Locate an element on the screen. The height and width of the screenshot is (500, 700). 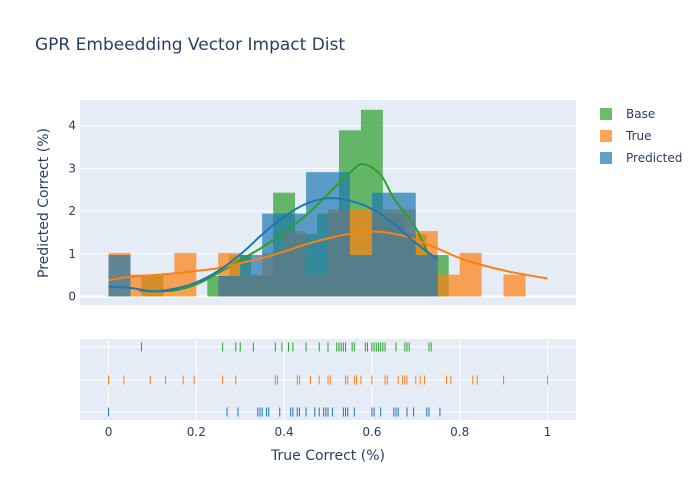
x-axis-title: True Correct (%) is located at coordinates (327, 456).